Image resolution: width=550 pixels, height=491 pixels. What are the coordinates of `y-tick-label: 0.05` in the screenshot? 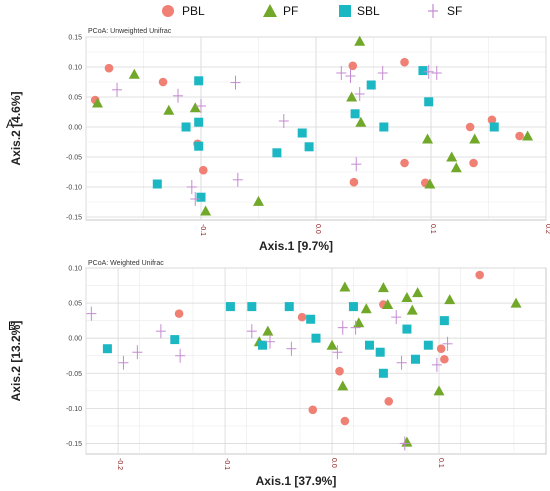 It's located at (75, 98).